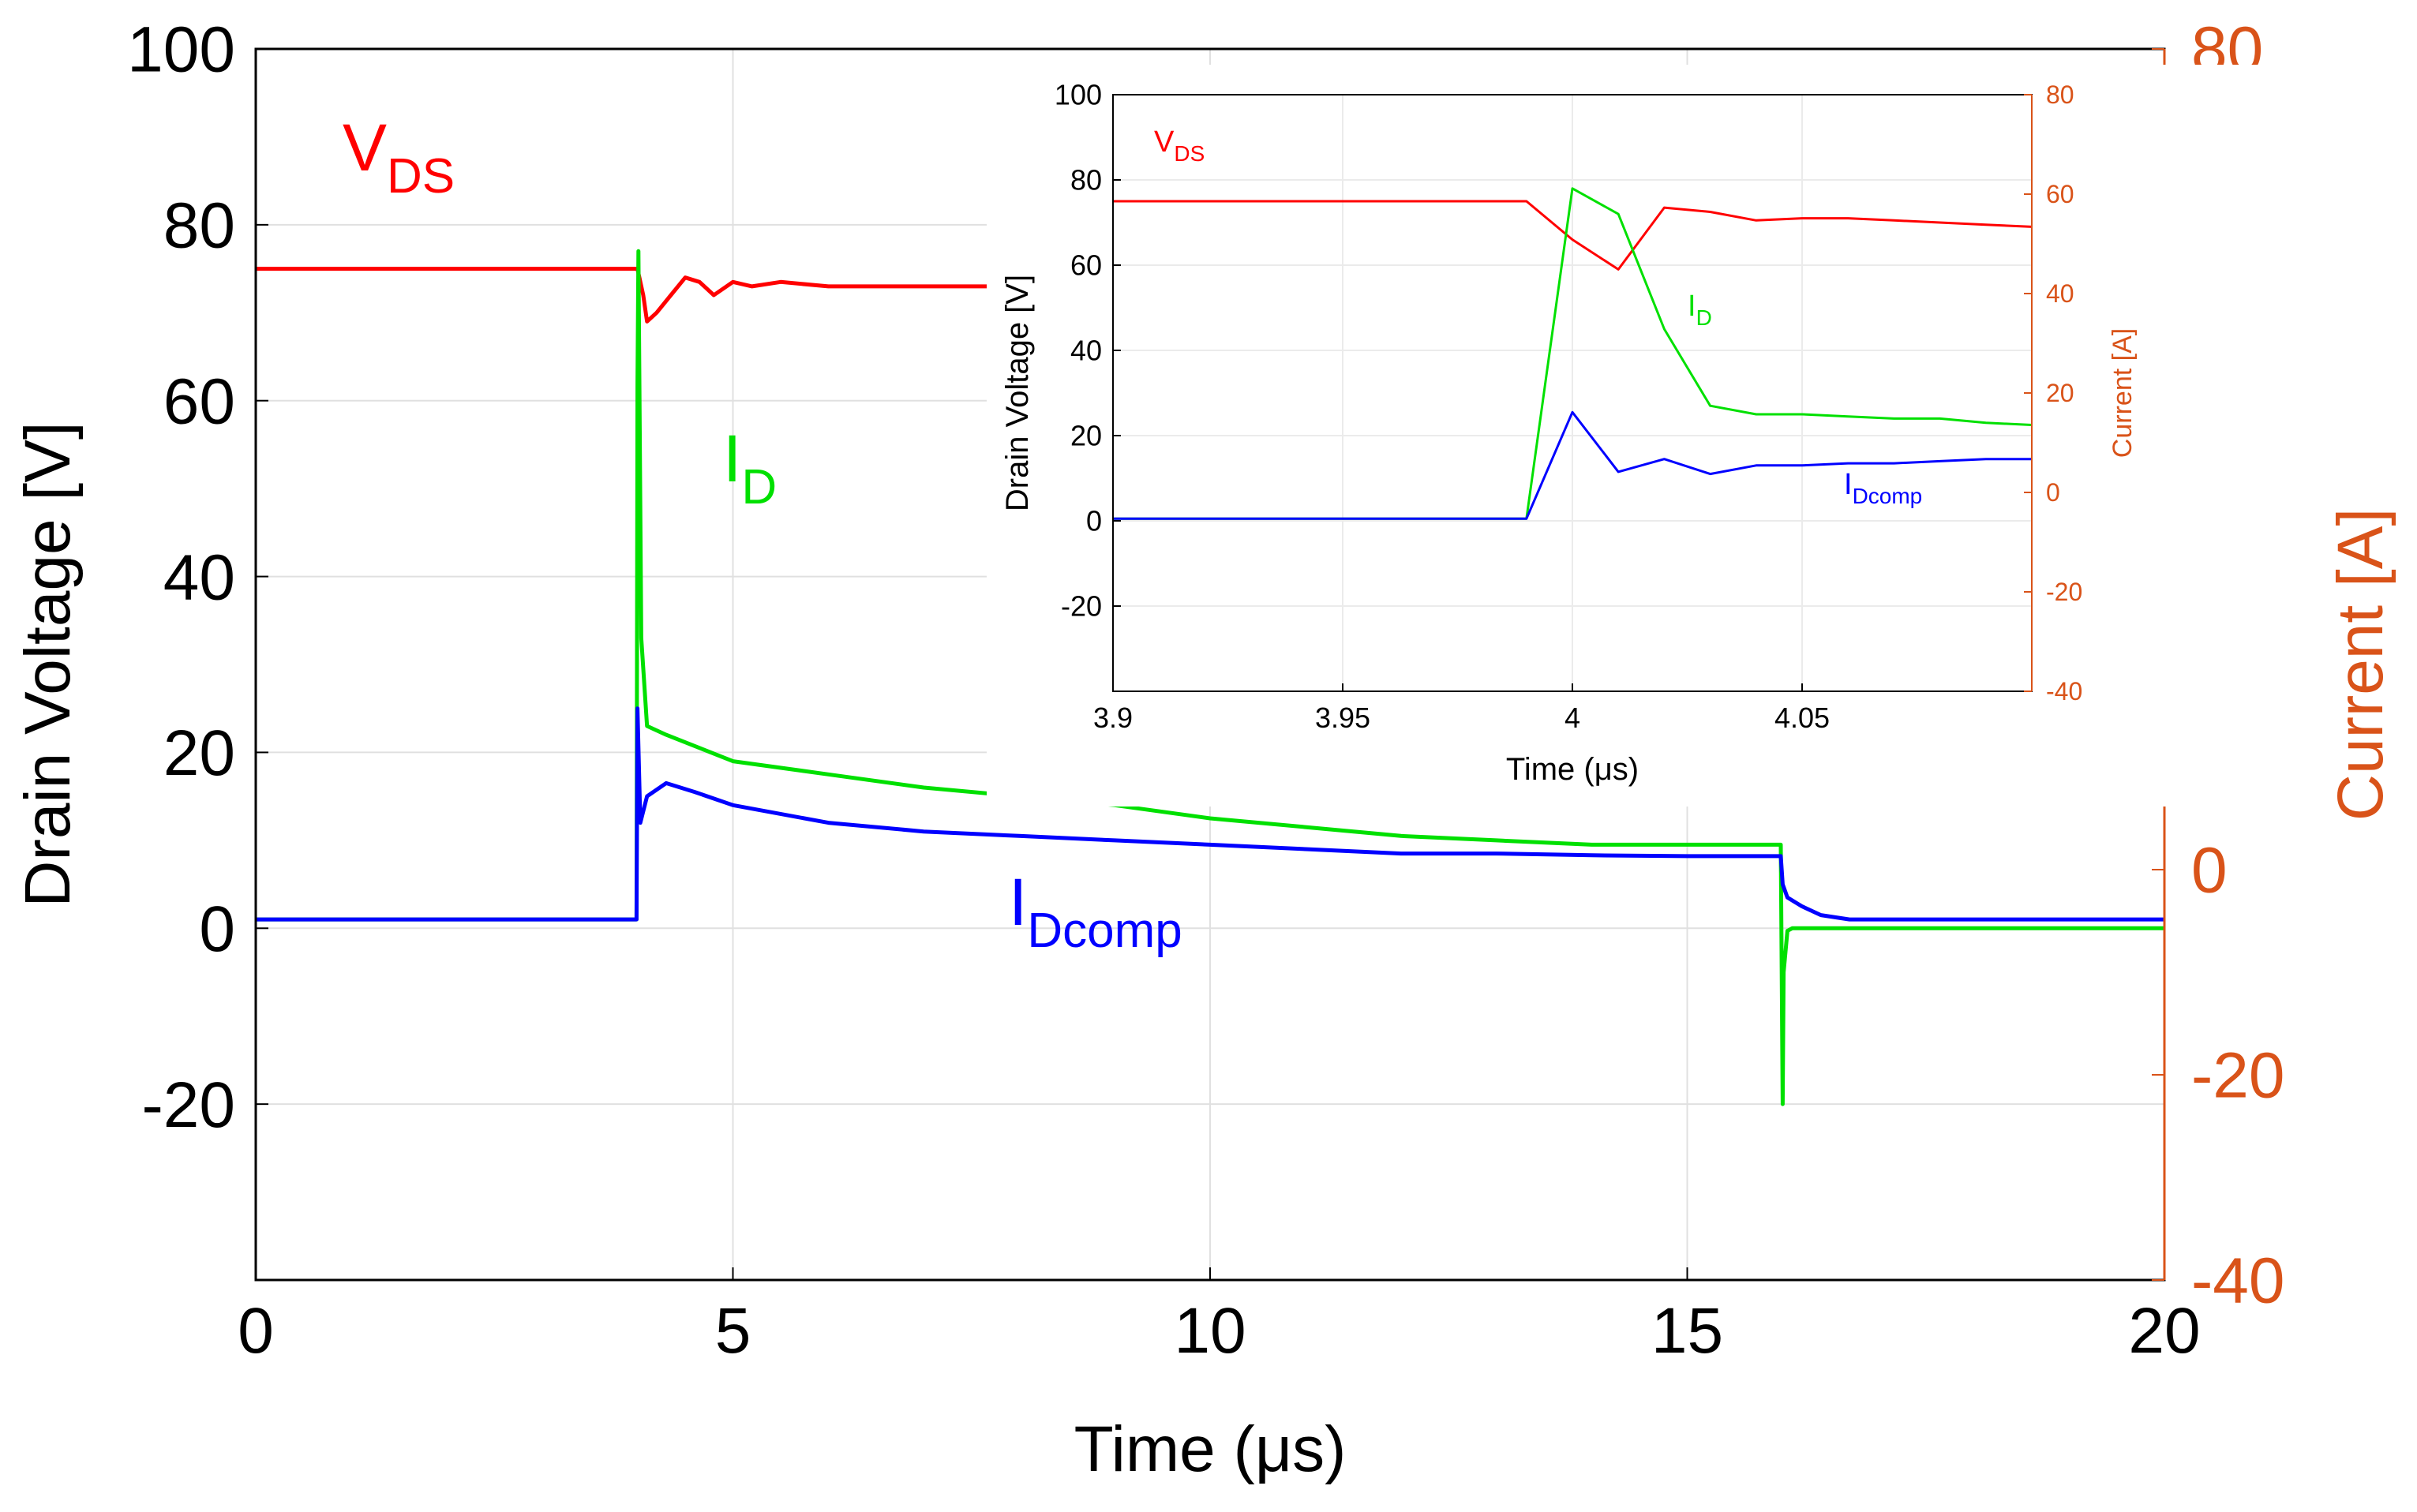 Image resolution: width=2417 pixels, height=1512 pixels. Describe the element at coordinates (2164, 1331) in the screenshot. I see `m-x-tick-label: 20` at that location.